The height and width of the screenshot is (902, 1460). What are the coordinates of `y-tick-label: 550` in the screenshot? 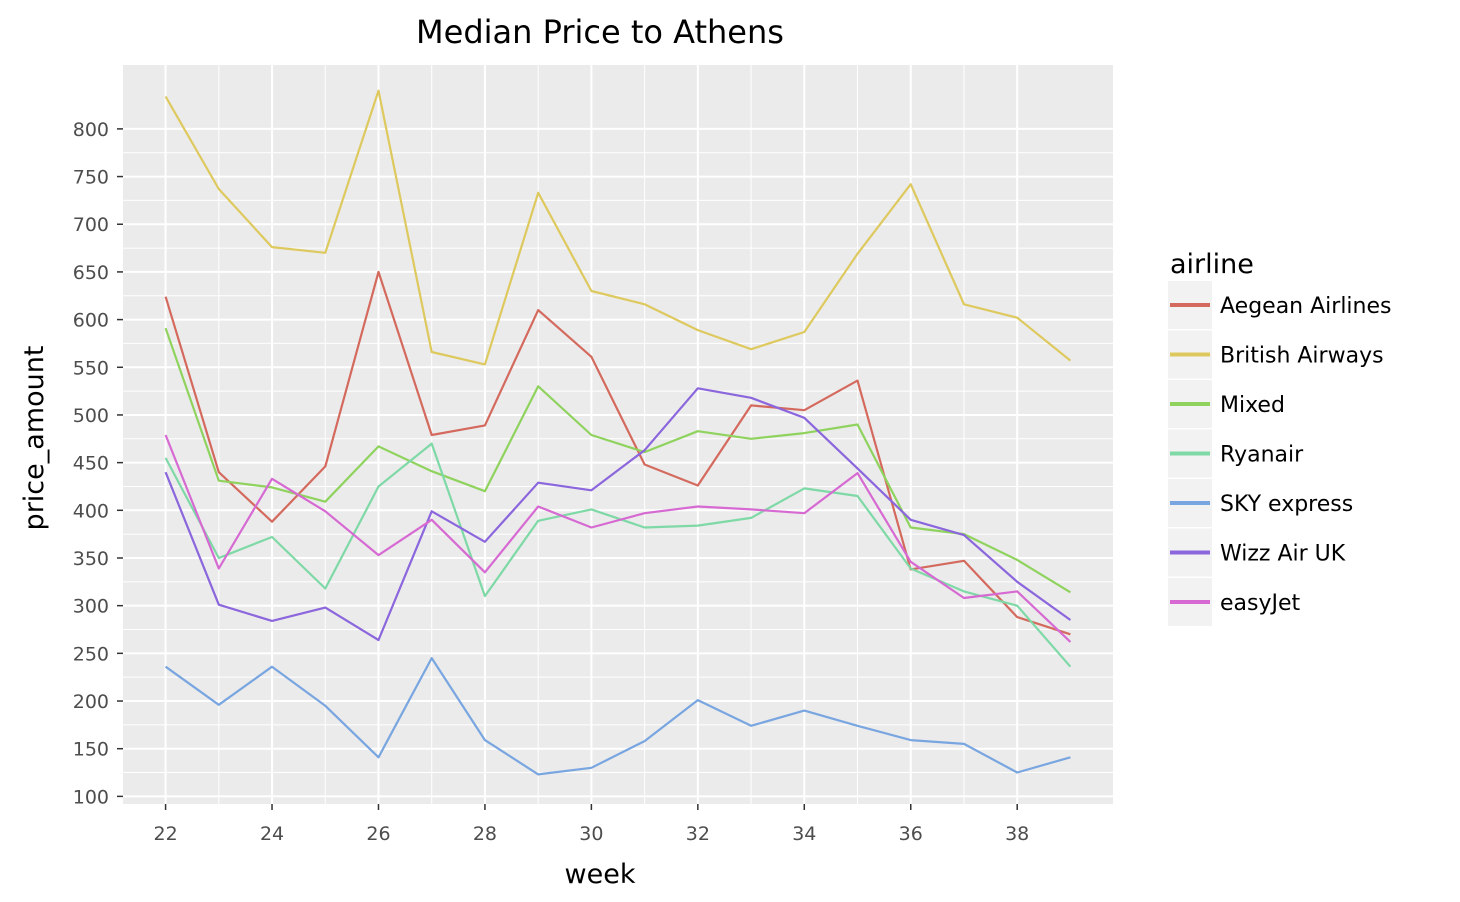 It's located at (91, 368).